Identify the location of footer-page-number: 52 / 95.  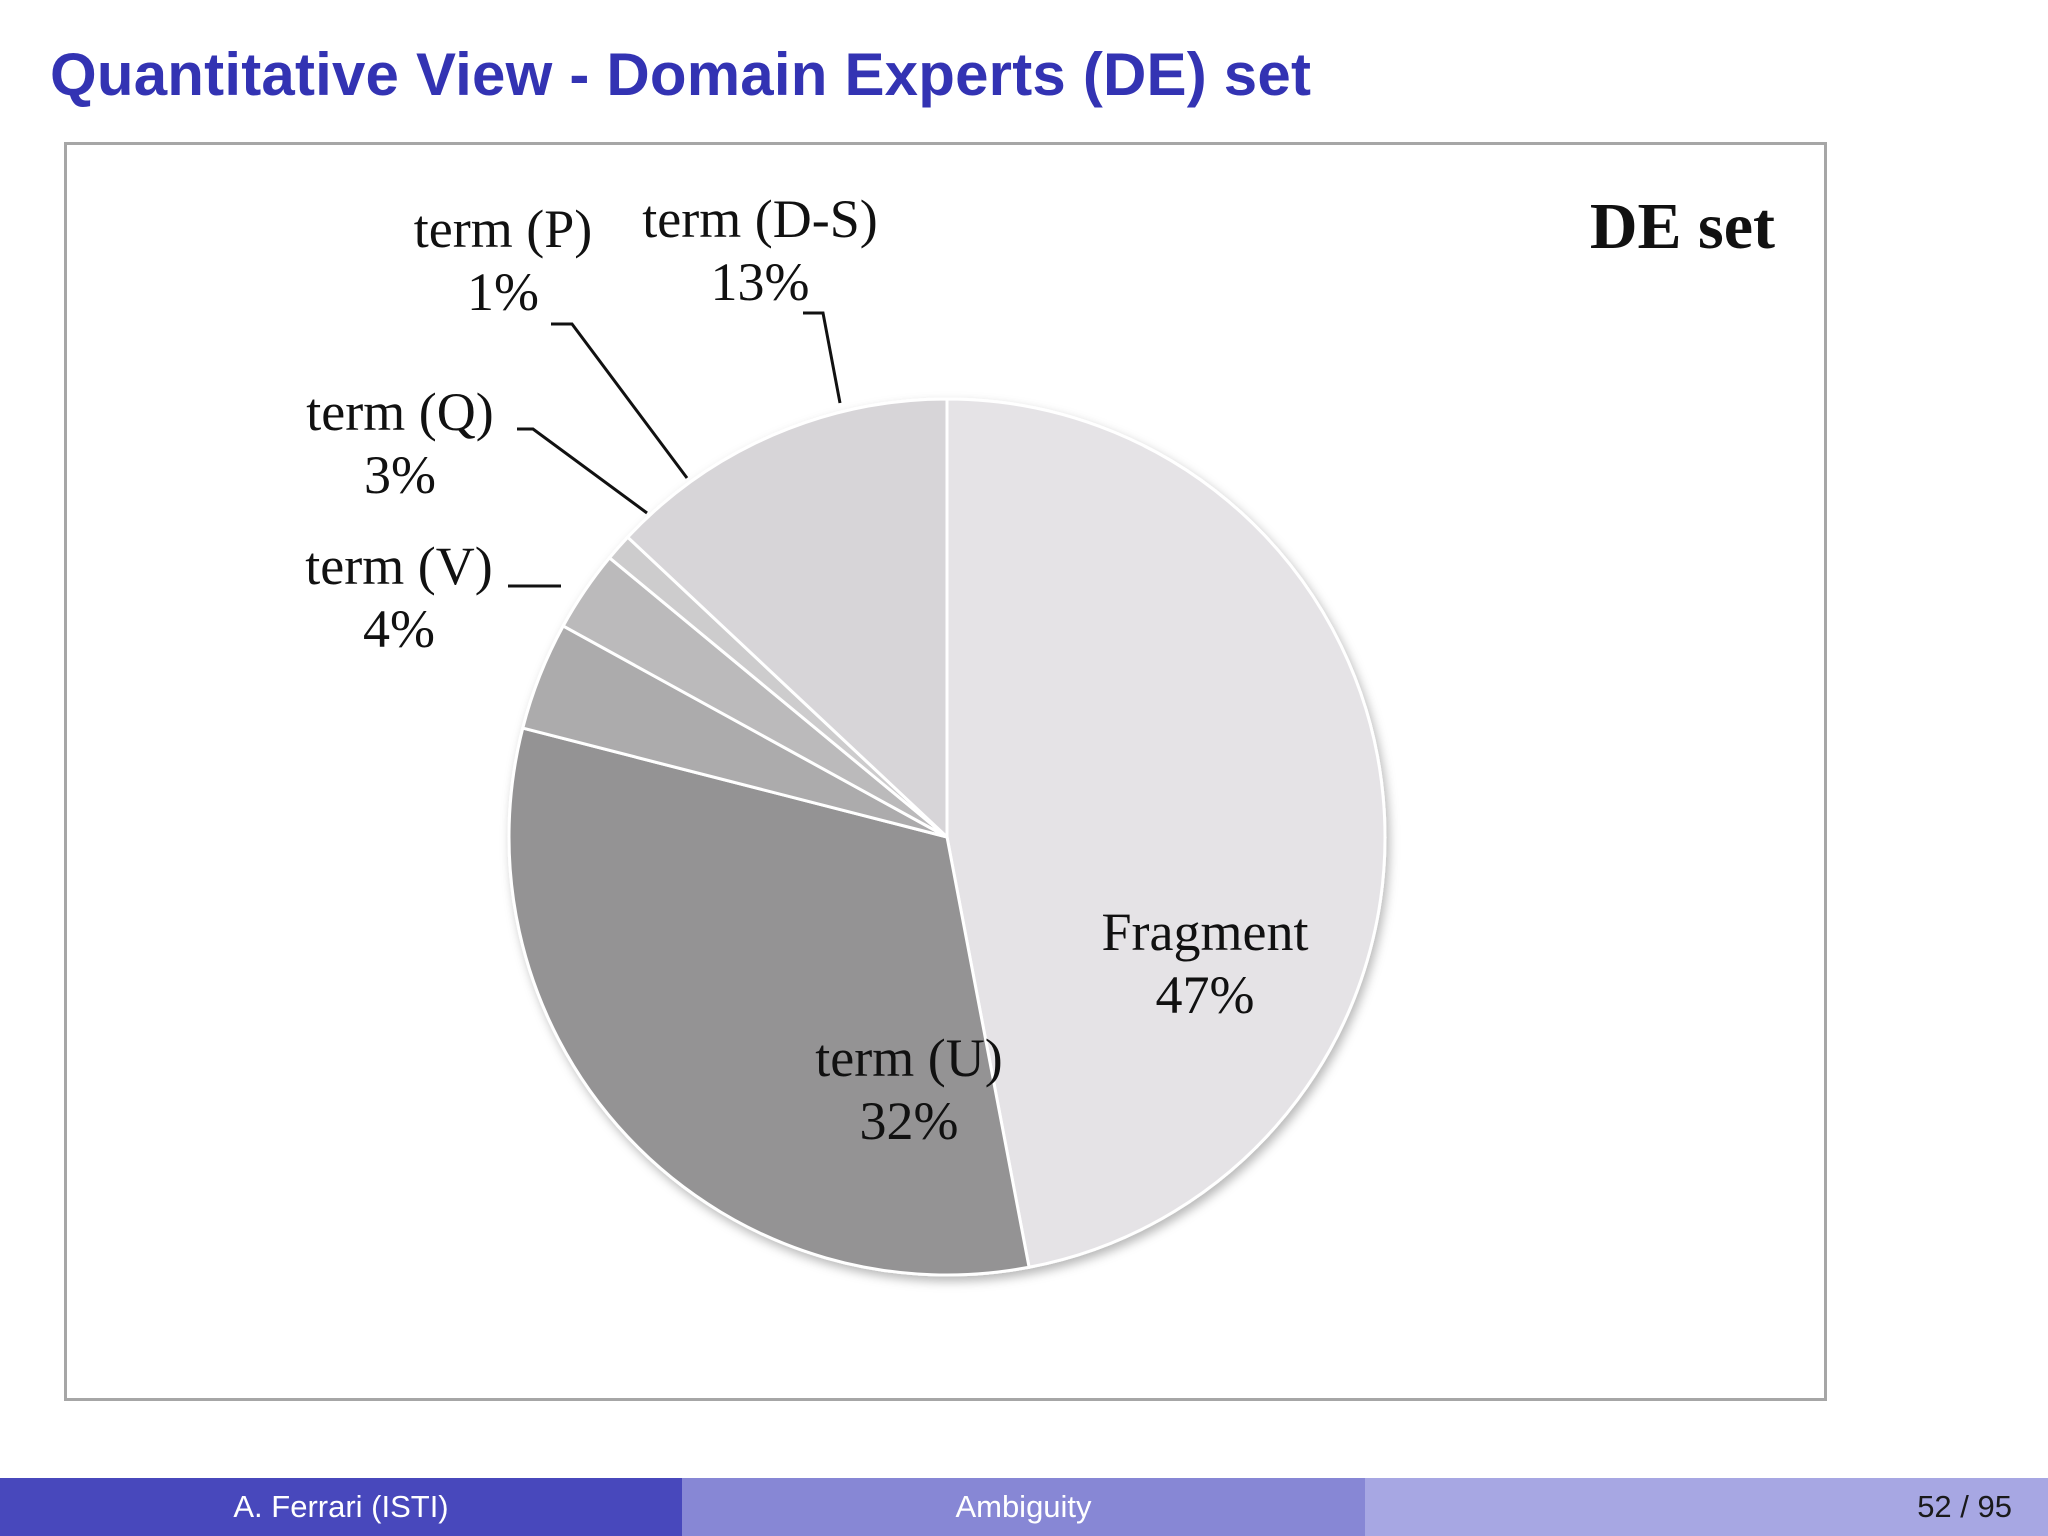
(1706, 1507).